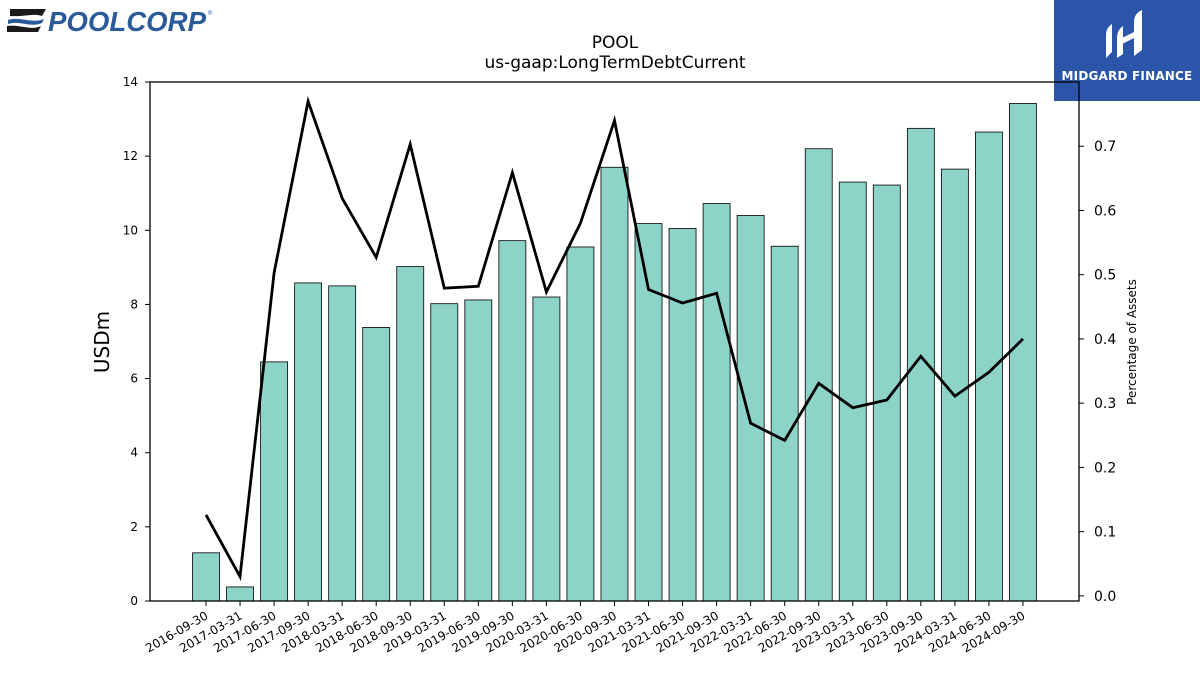 This screenshot has width=1200, height=675. Describe the element at coordinates (1124, 34) in the screenshot. I see `midgard-emblem-icon` at that location.